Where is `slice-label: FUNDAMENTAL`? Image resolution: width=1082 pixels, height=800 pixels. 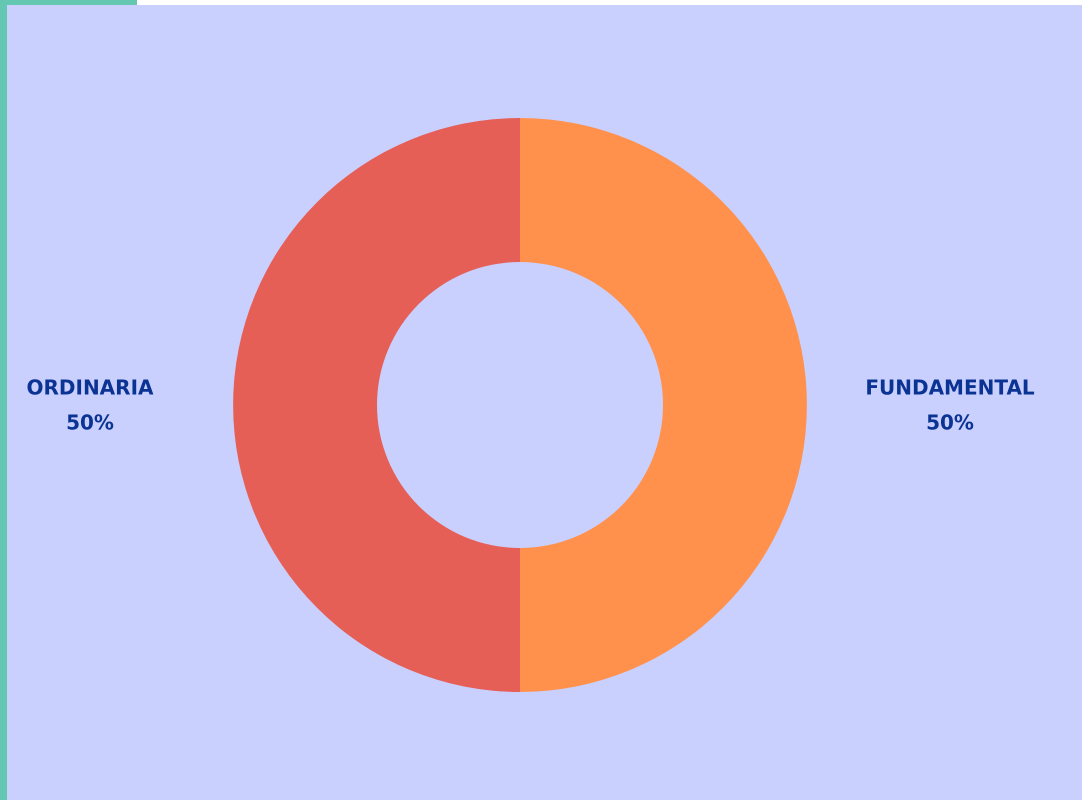 slice-label: FUNDAMENTAL is located at coordinates (950, 388).